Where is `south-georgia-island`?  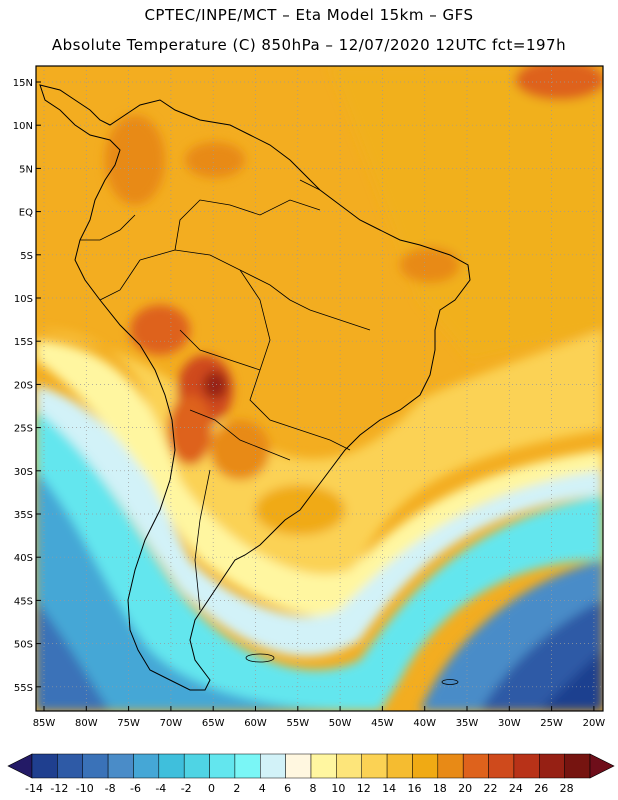
south-georgia-island is located at coordinates (450, 682).